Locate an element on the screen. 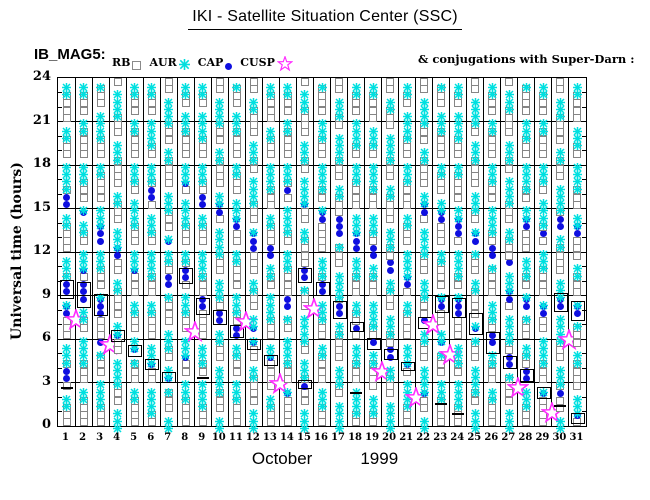  x-axis-year: 1999 is located at coordinates (379, 458).